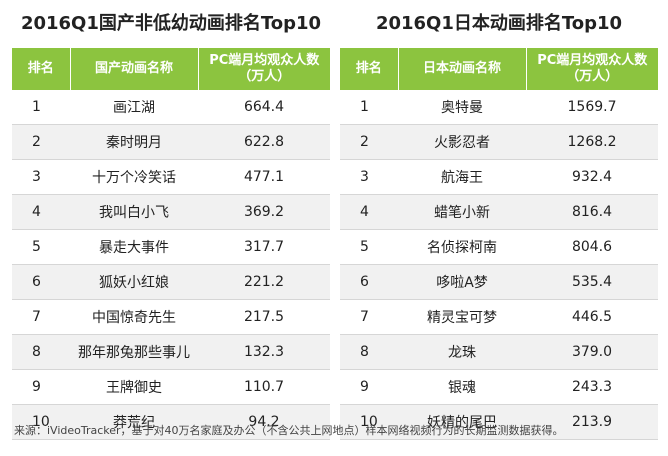  Describe the element at coordinates (264, 247) in the screenshot. I see `viewers-cell: 317.7` at that location.